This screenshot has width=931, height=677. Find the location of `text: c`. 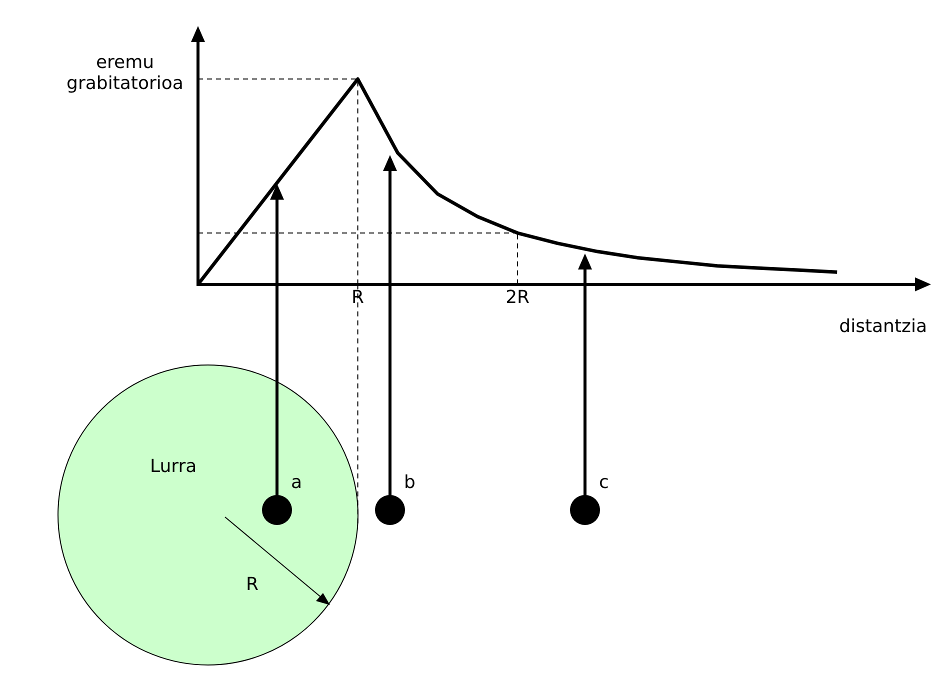

text: c is located at coordinates (604, 482).